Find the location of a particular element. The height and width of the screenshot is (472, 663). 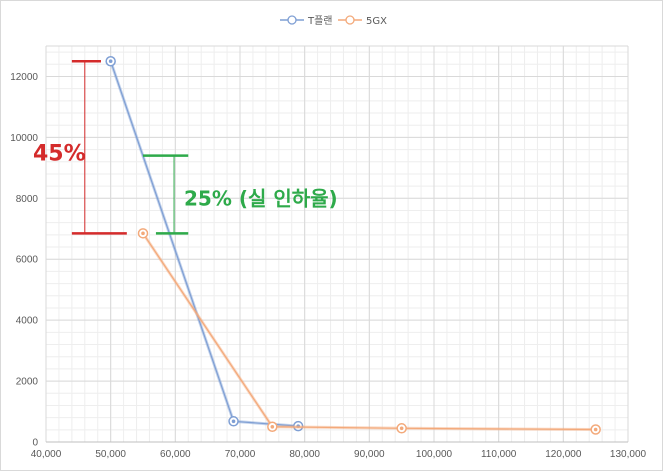

x-tick-label: 70,000 is located at coordinates (240, 454).